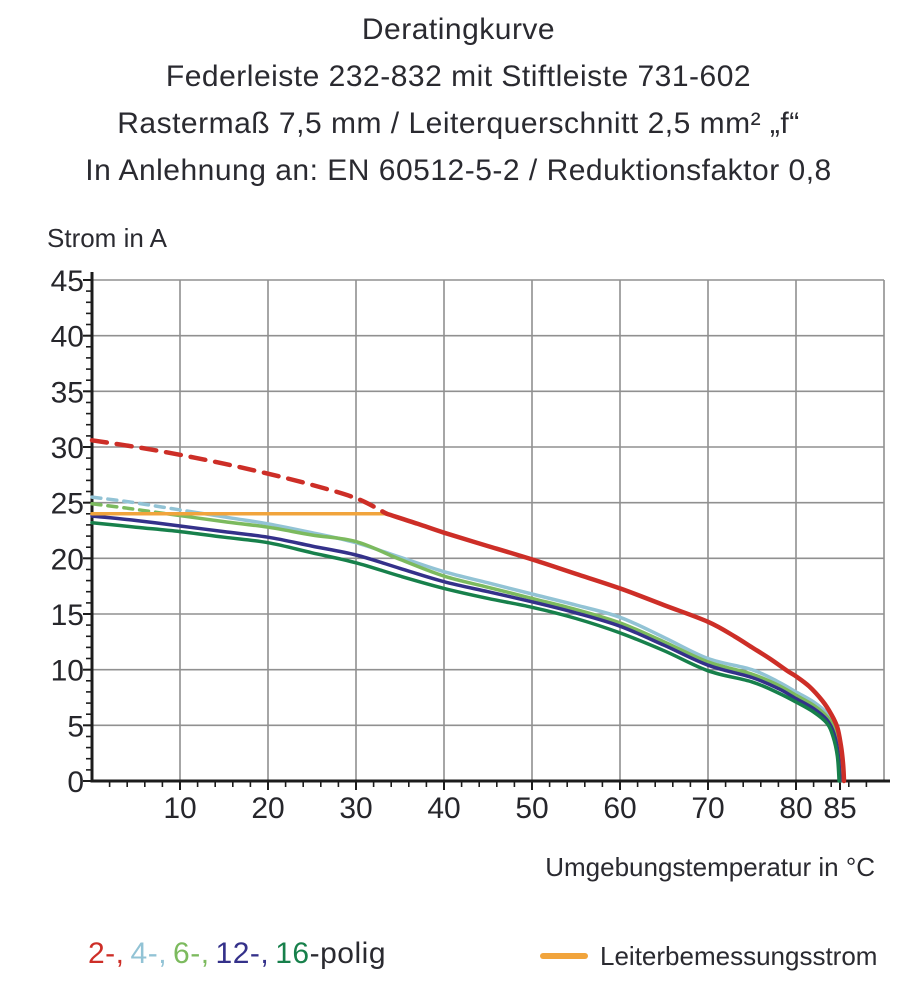  I want to click on rated-current-line-swatch, so click(564, 956).